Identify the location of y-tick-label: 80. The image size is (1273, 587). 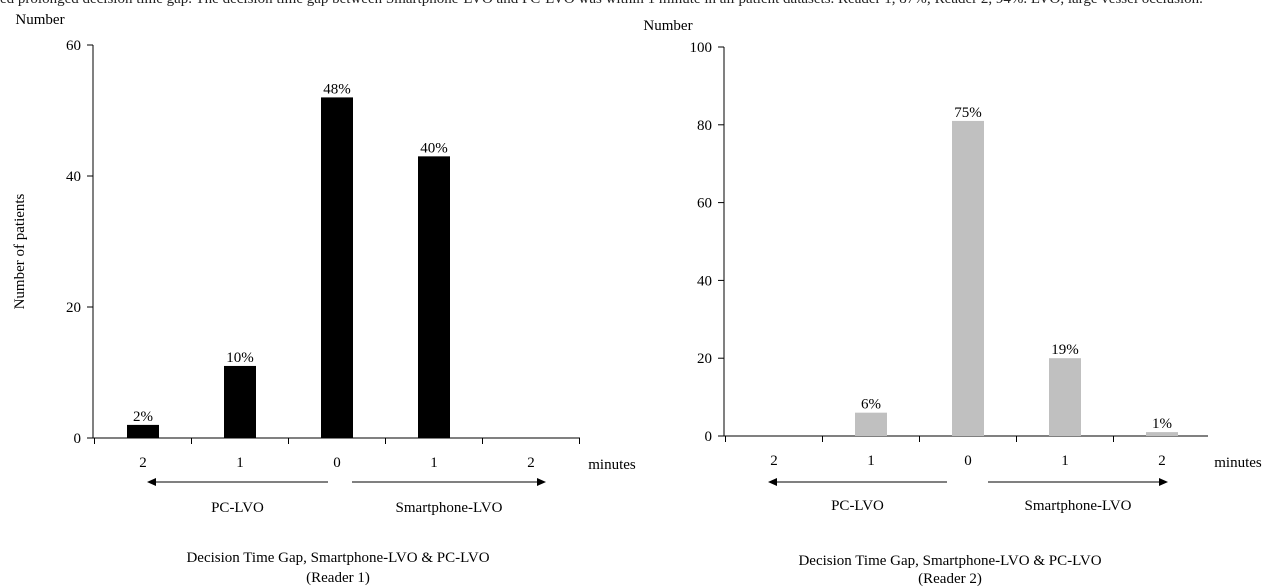
(704, 126).